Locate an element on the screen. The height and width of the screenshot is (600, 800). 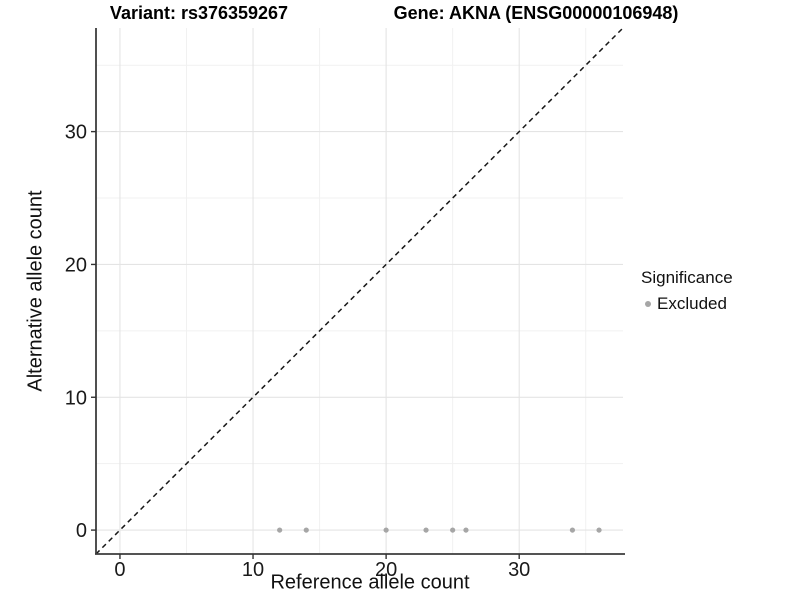
x-tick-label: 30 is located at coordinates (519, 570).